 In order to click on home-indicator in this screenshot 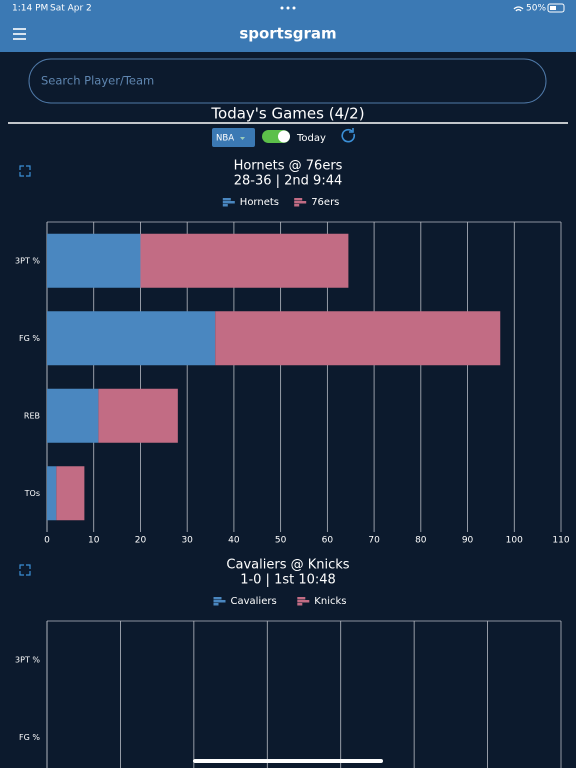, I will do `click(288, 761)`.